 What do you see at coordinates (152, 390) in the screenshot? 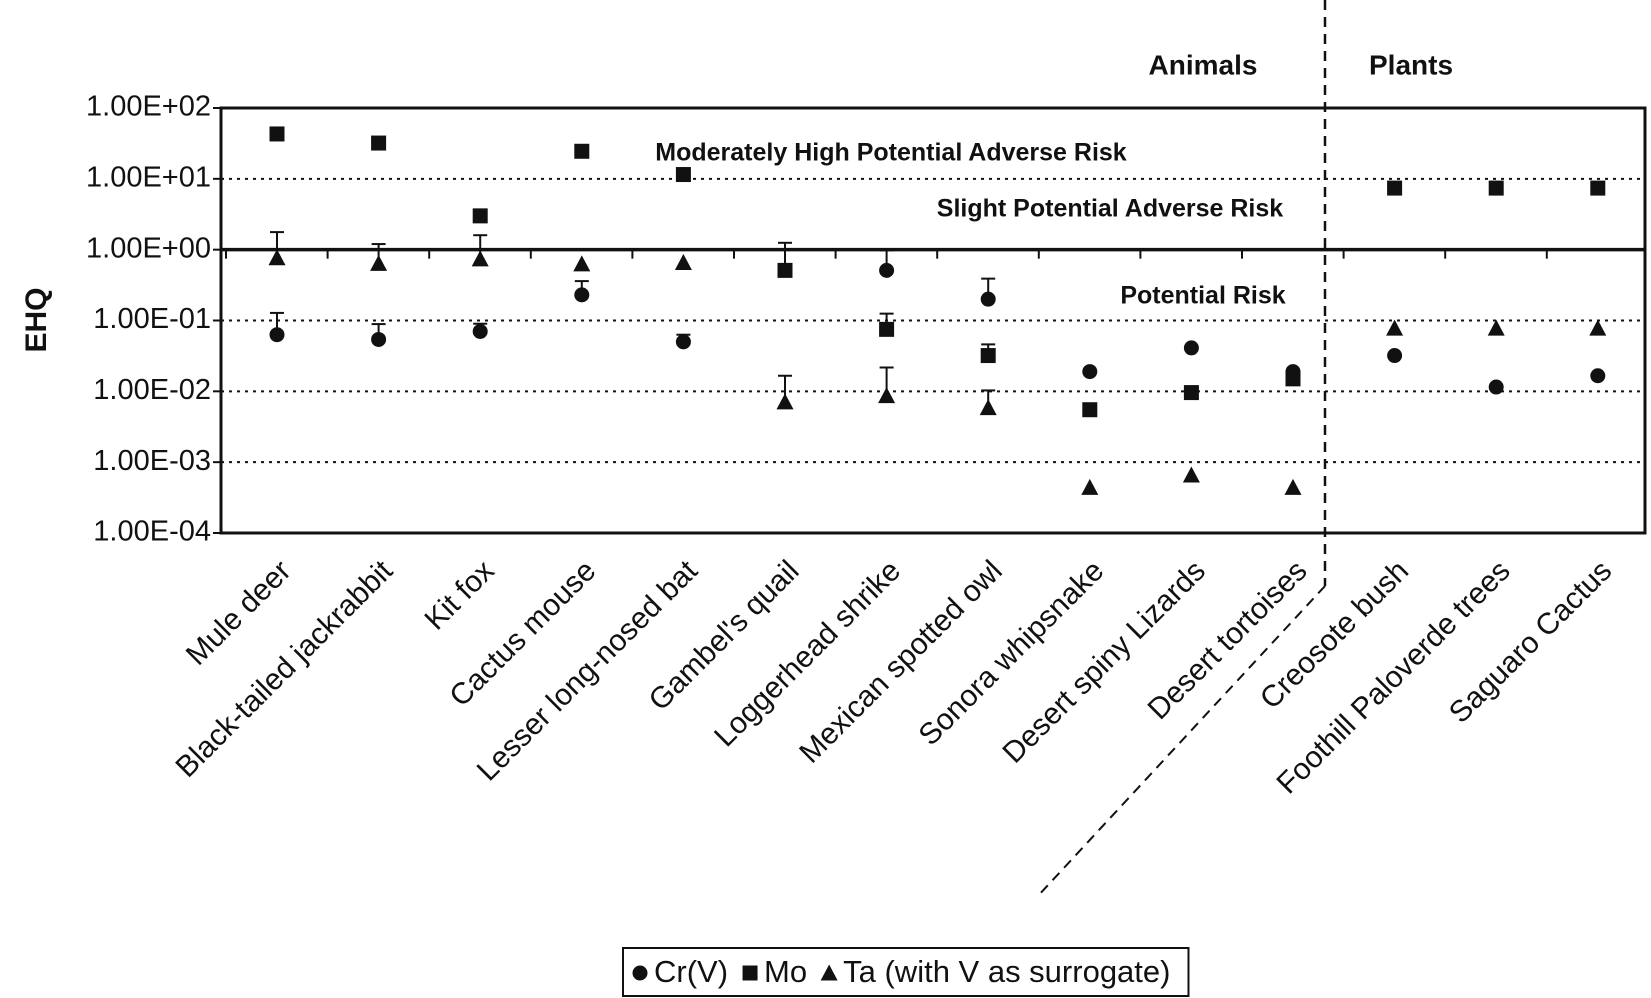
I see `y-tick-label: 1.00E-02` at bounding box center [152, 390].